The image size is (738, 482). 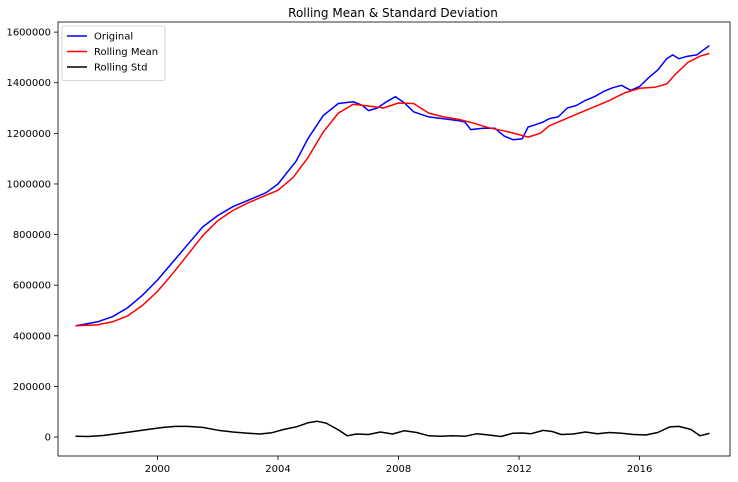 What do you see at coordinates (32, 286) in the screenshot?
I see `y-tick-label: 600000` at bounding box center [32, 286].